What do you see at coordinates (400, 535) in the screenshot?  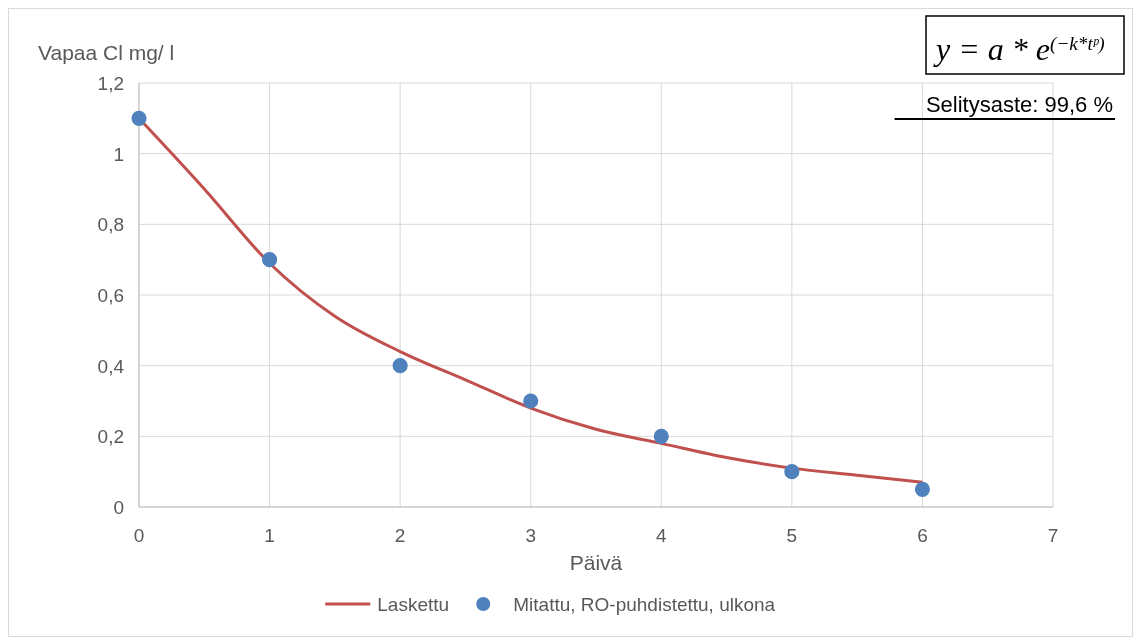 I see `x-tick-label: 2` at bounding box center [400, 535].